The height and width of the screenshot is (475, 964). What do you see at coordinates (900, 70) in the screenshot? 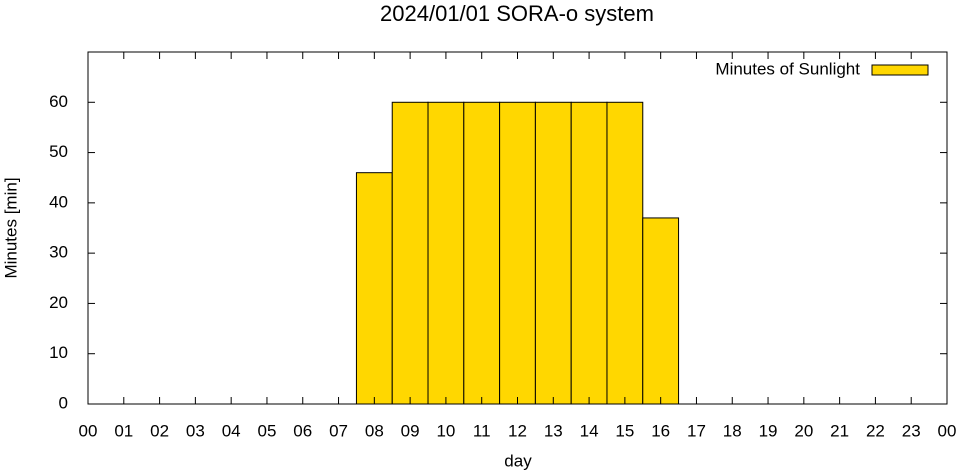
I see `legend-swatch` at bounding box center [900, 70].